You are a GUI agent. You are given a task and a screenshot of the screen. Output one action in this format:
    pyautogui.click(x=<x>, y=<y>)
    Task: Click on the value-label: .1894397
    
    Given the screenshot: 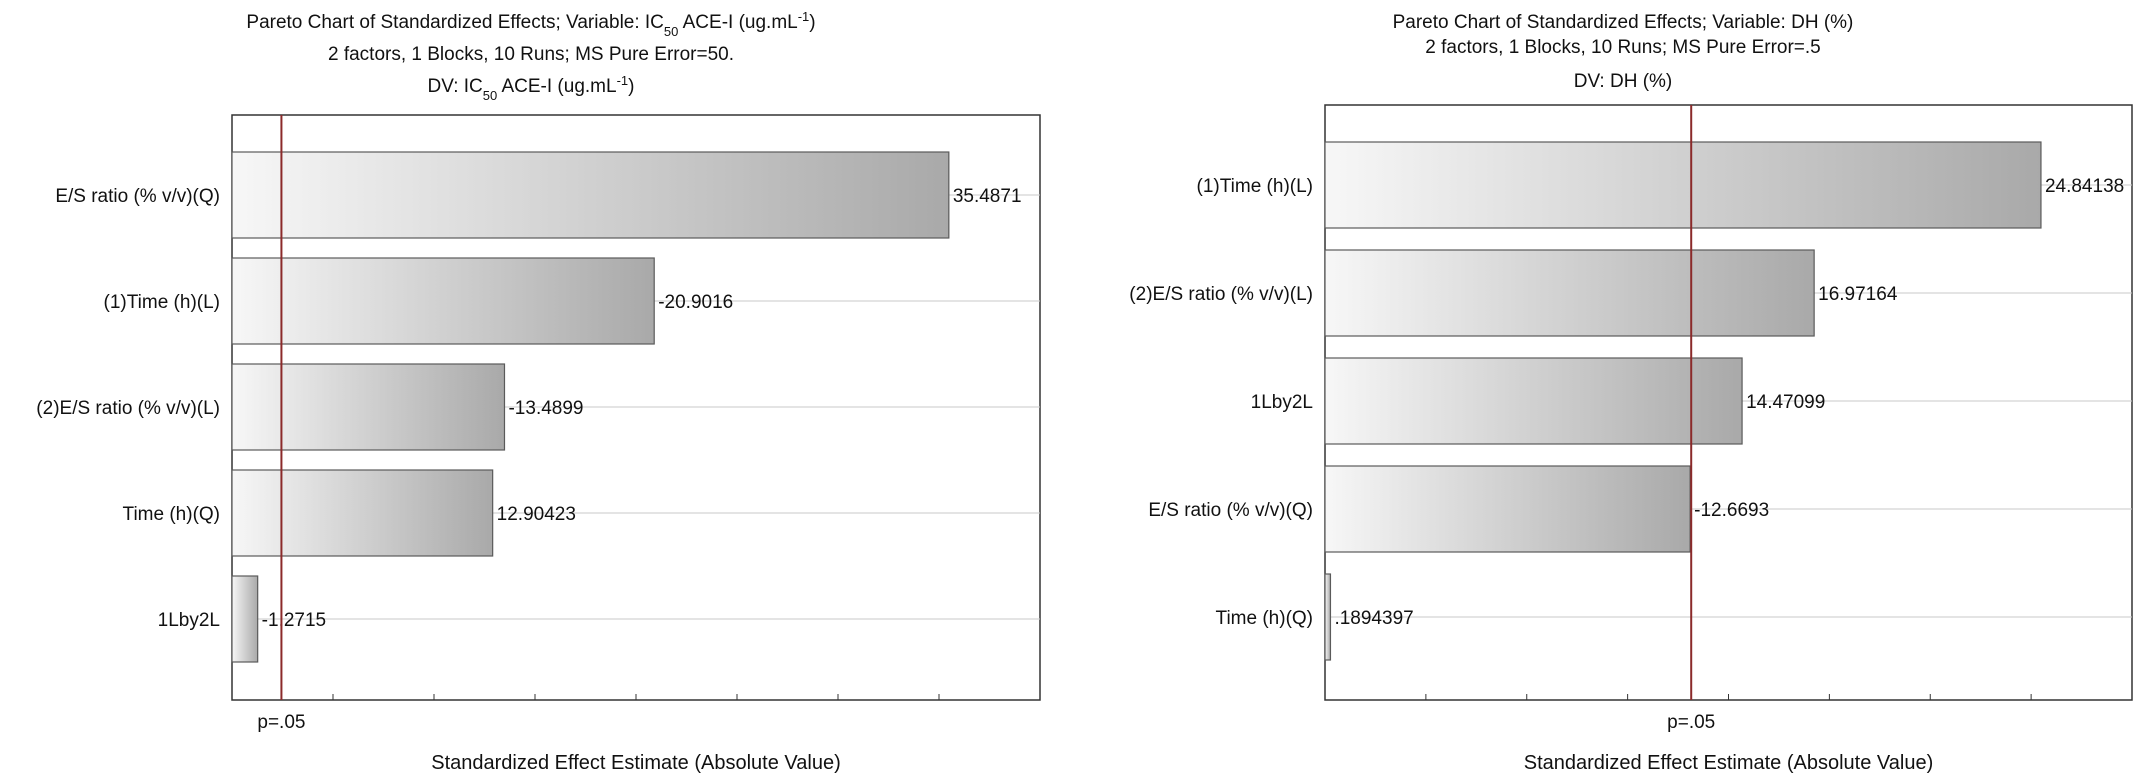 What is the action you would take?
    pyautogui.click(x=1373, y=618)
    